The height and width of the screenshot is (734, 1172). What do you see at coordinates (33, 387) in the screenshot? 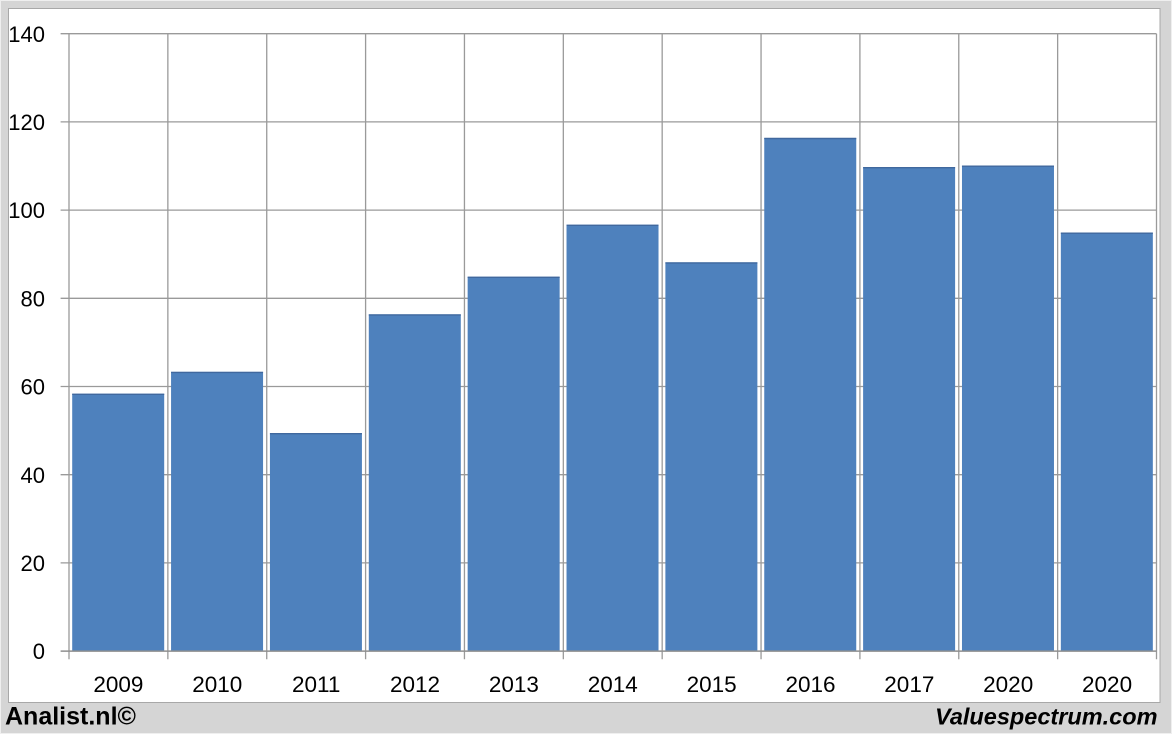
I see `svg-text: 60` at bounding box center [33, 387].